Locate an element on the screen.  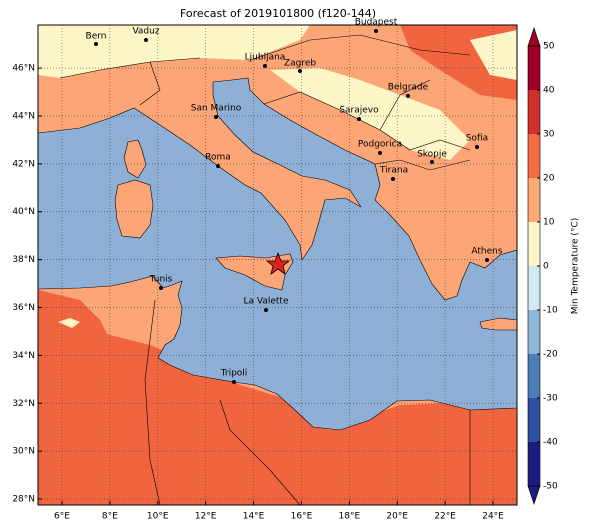
city-label: Athens is located at coordinates (486, 252).